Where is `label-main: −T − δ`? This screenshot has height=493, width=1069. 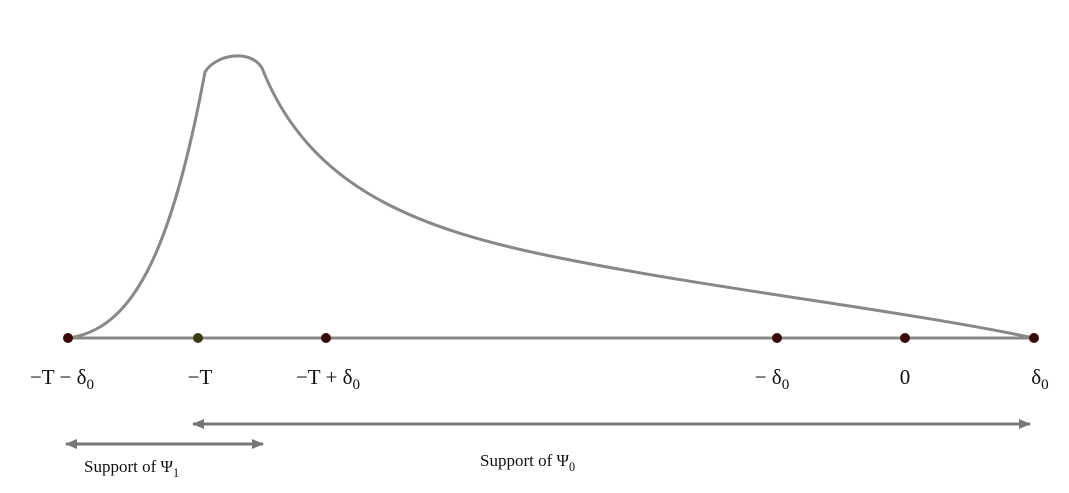
label-main: −T − δ is located at coordinates (58, 377).